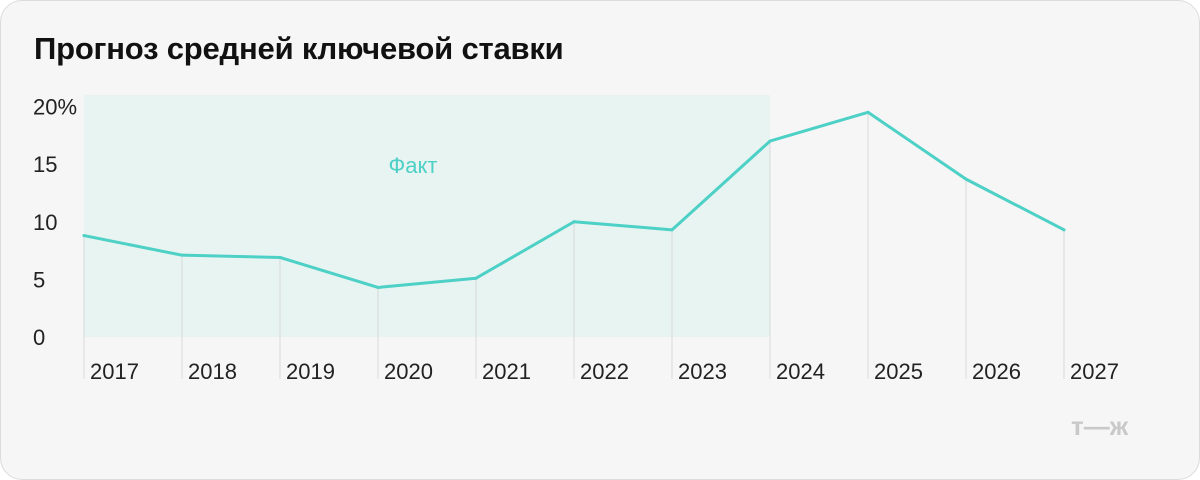 The height and width of the screenshot is (480, 1200). Describe the element at coordinates (408, 371) in the screenshot. I see `x-tick-label: 2020` at that location.